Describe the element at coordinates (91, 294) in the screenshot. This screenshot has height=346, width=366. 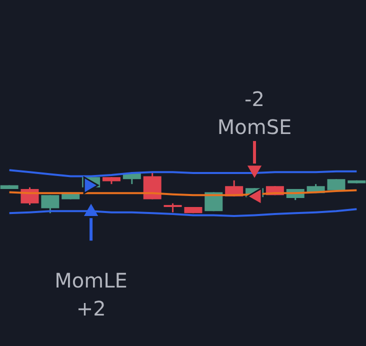
I see `text: MomLE +2` at that location.